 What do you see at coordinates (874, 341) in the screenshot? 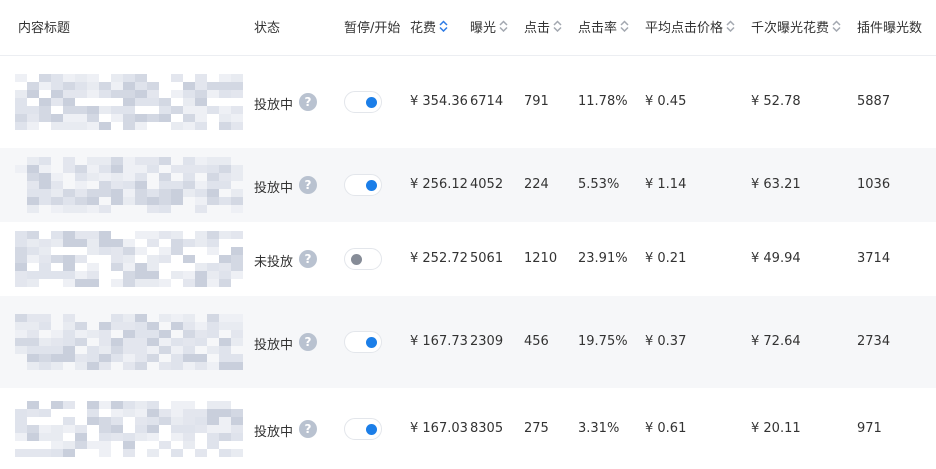
I see `cell-value: 2734` at bounding box center [874, 341].